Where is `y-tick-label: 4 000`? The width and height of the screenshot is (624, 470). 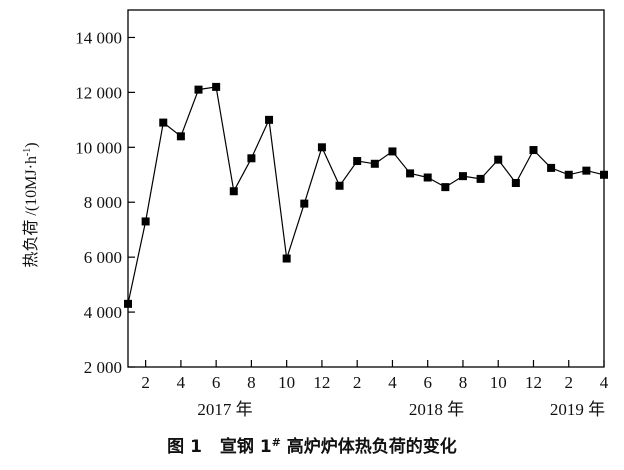 y-tick-label: 4 000 is located at coordinates (103, 312).